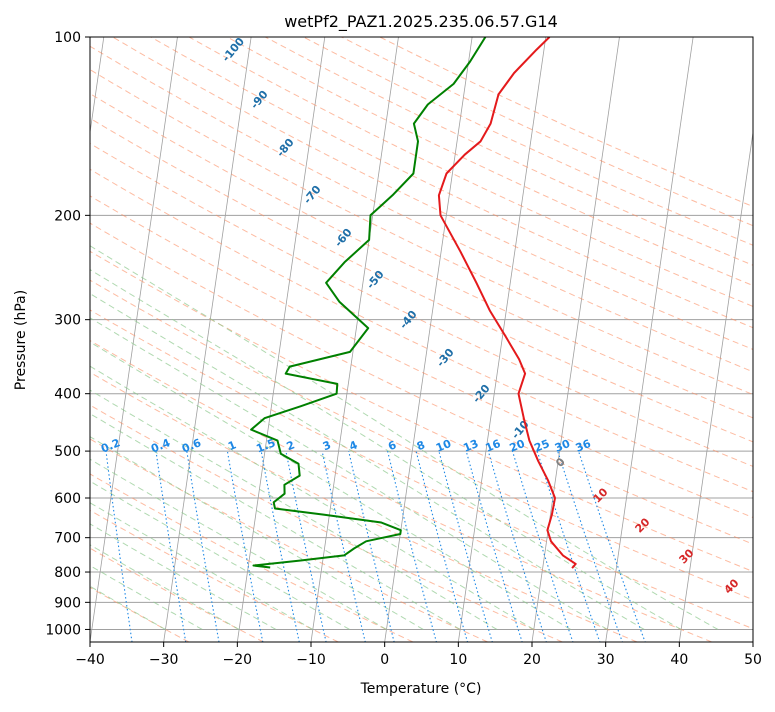  Describe the element at coordinates (421, 22) in the screenshot. I see `chart-title: wetPf2_PAZ1.2025.235.06.57.G14` at that location.